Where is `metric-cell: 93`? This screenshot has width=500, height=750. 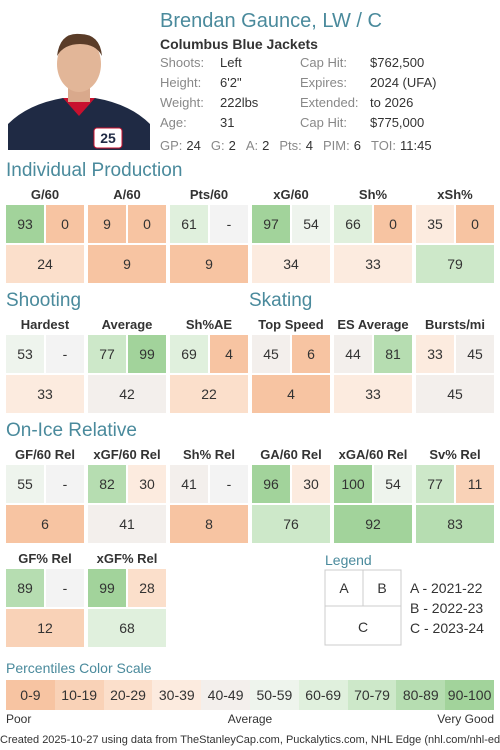 metric-cell: 93 is located at coordinates (25, 224).